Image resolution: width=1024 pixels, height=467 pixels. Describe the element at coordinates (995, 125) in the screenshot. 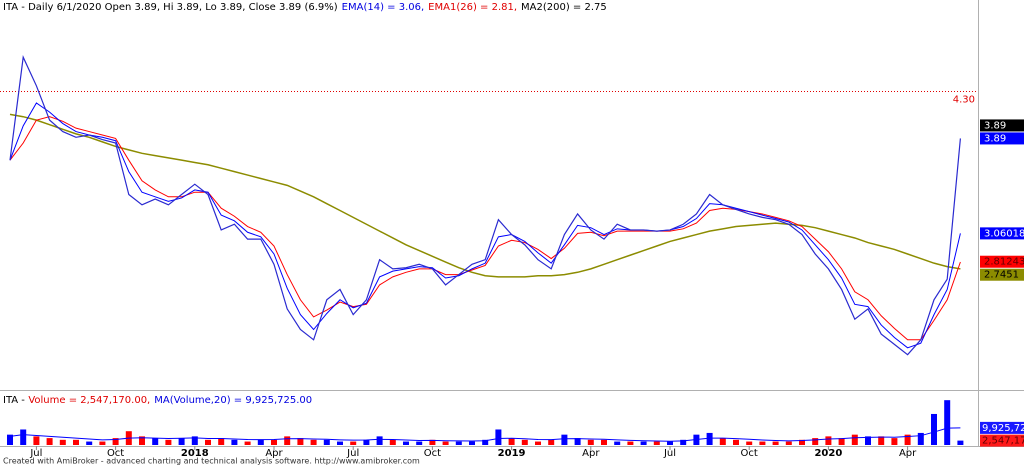

I see `price-label: 3.89` at that location.